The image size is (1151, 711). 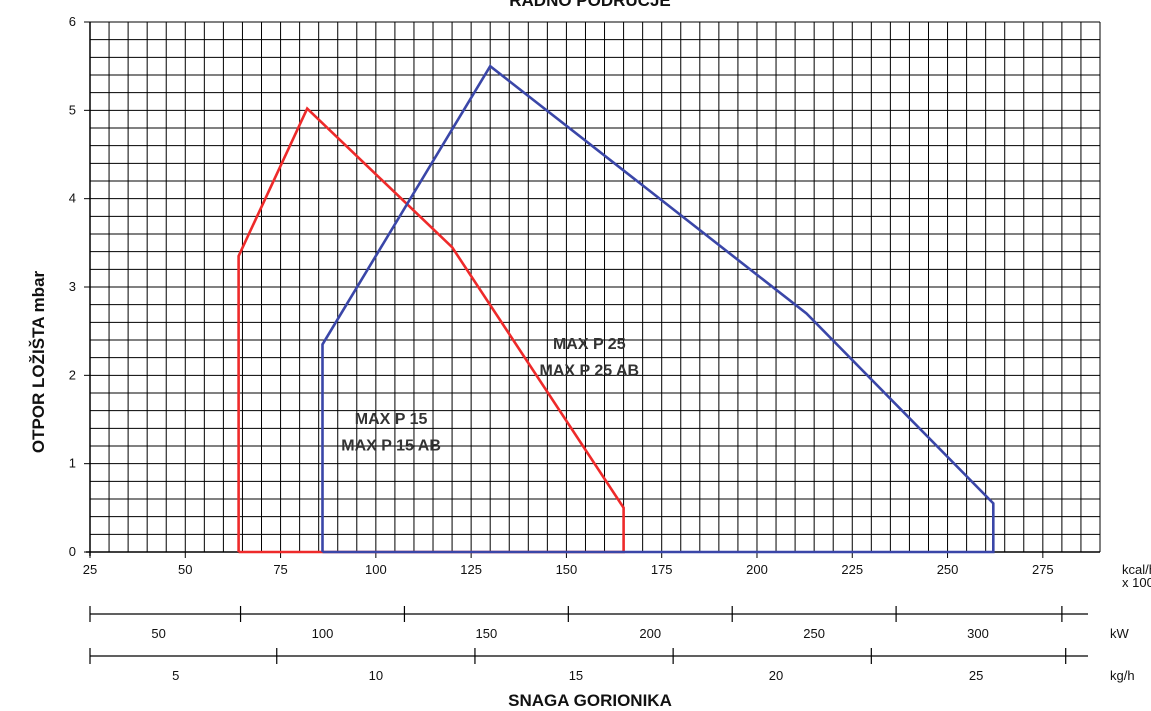 I want to click on series-label-alt: MAX P 15 AB, so click(x=391, y=445).